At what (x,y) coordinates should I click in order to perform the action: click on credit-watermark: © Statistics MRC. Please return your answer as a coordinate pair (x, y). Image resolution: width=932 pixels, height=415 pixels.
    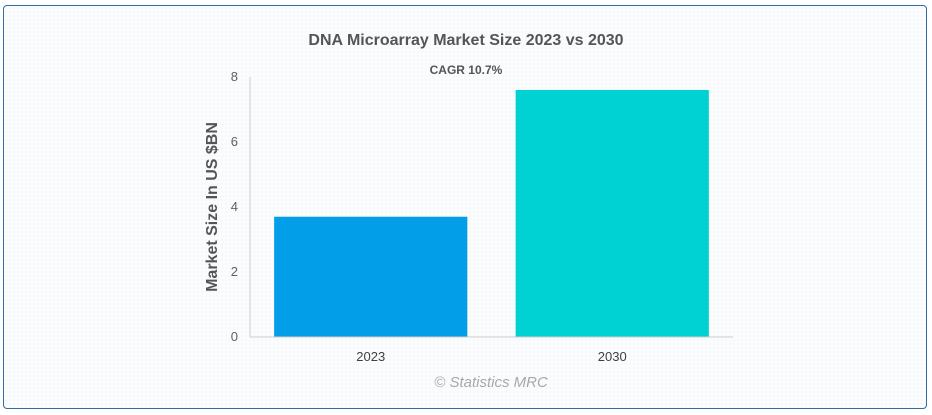
    Looking at the image, I should click on (491, 382).